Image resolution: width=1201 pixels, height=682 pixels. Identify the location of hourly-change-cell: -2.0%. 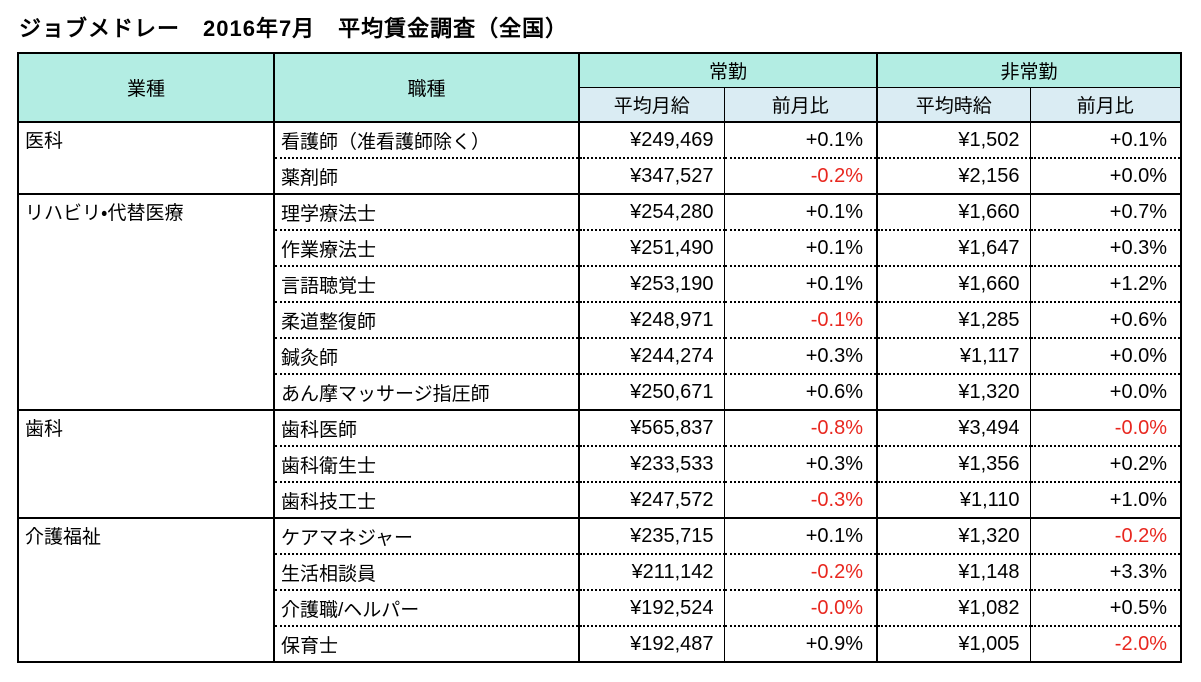
(1105, 643).